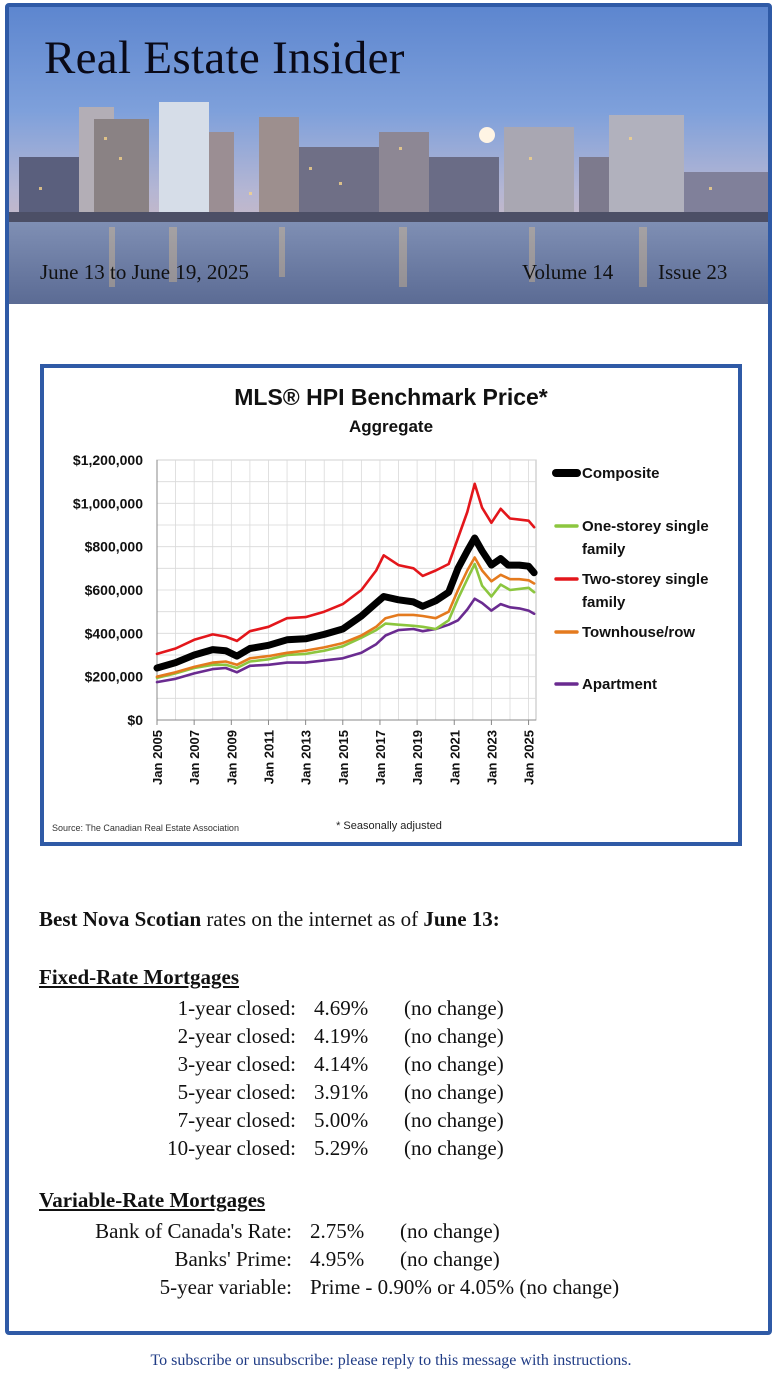  I want to click on volume-number: Volume 14, so click(568, 272).